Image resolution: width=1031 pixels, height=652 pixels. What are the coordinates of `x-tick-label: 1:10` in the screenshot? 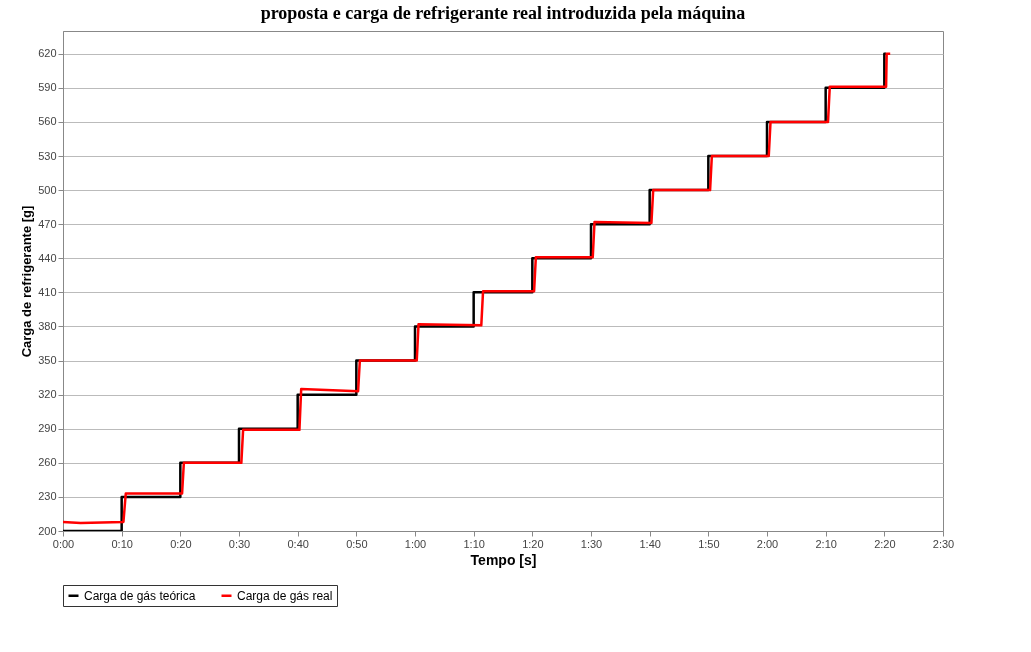 It's located at (474, 543).